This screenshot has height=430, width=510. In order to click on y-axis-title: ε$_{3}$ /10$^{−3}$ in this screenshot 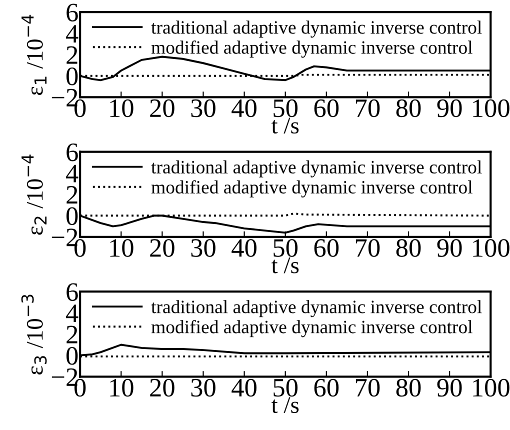, I will do `click(34, 334)`.